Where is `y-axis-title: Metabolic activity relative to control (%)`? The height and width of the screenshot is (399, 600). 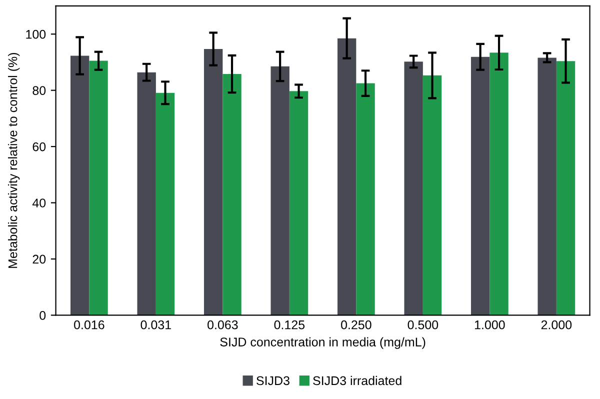
y-axis-title: Metabolic activity relative to control (%) is located at coordinates (14, 160).